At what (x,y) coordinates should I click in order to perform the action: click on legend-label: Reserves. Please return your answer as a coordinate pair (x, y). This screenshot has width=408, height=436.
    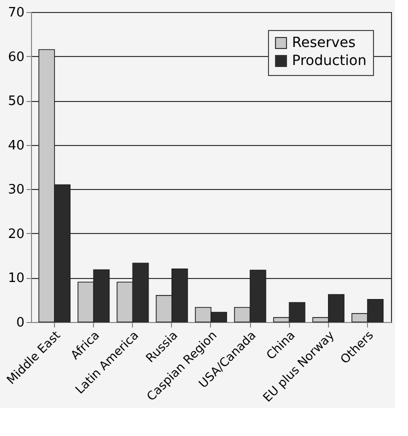
    Looking at the image, I should click on (324, 43).